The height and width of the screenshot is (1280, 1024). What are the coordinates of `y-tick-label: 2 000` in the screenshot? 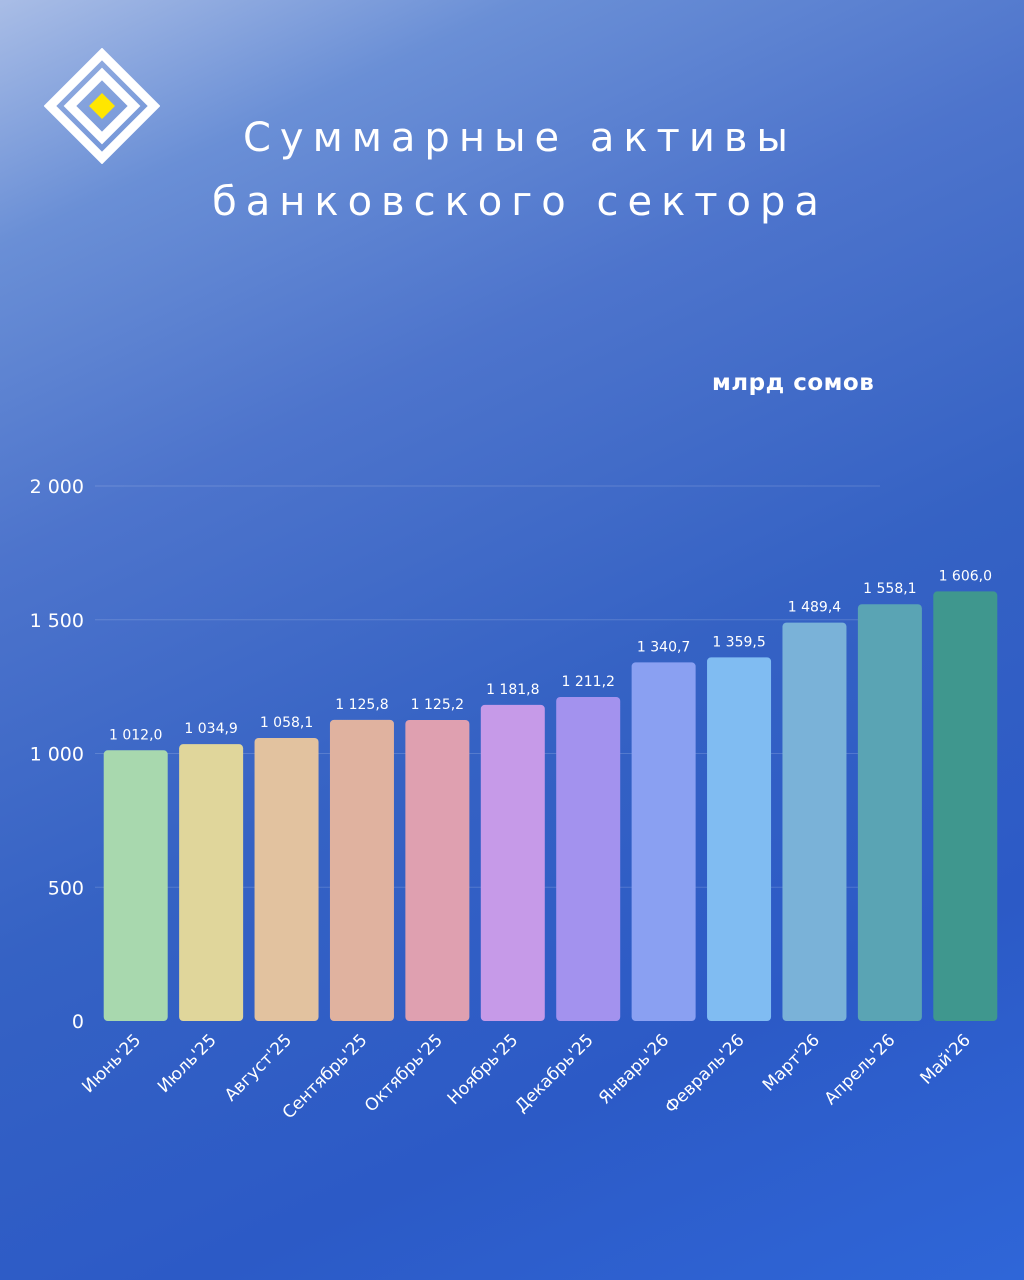 It's located at (57, 487).